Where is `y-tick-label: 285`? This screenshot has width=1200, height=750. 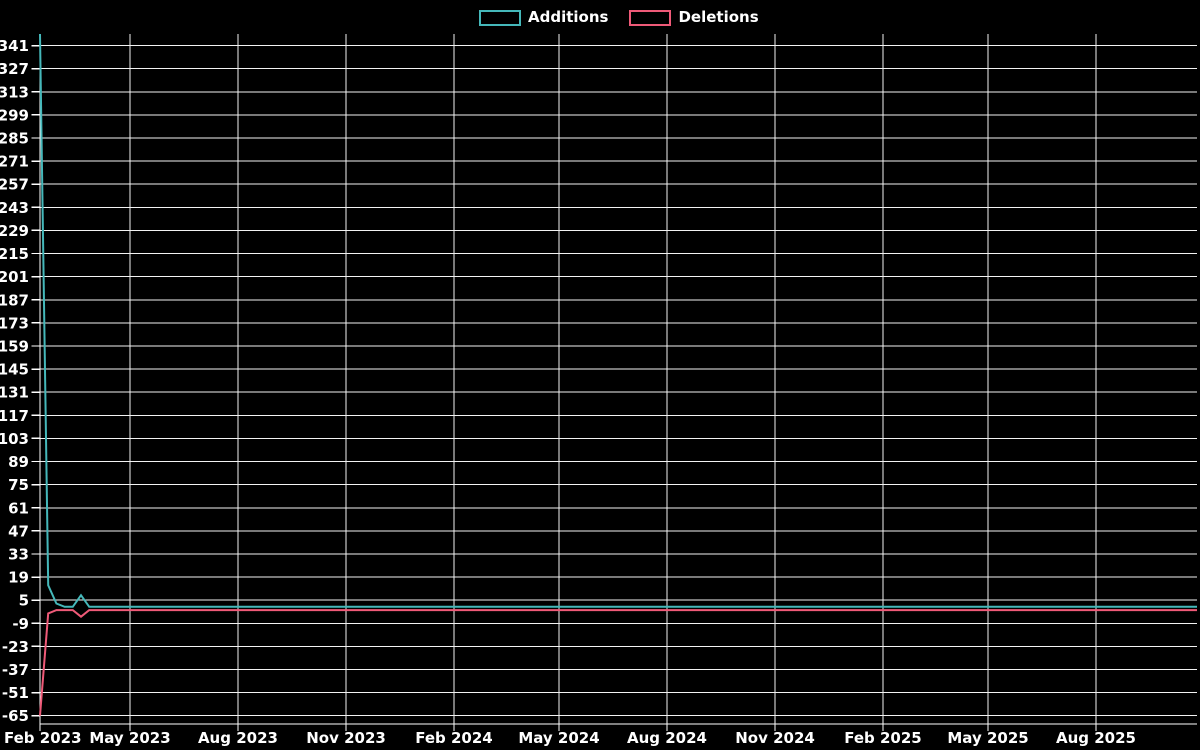 y-tick-label: 285 is located at coordinates (14, 138).